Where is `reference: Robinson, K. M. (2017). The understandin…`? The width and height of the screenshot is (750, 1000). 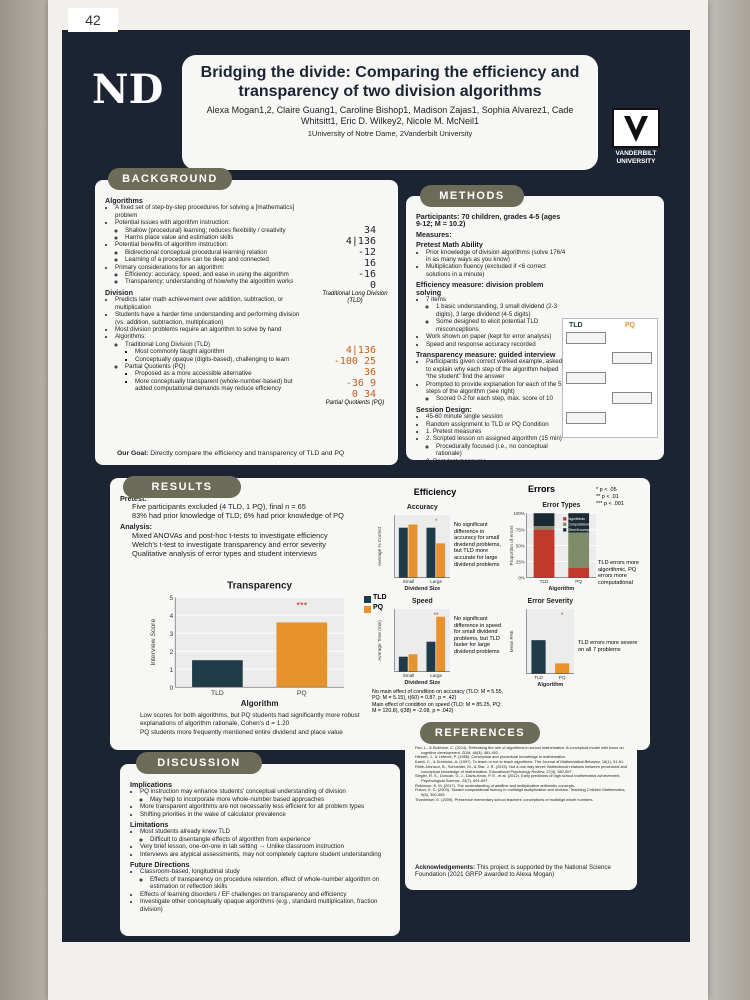
reference: Robinson, K. M. (2017). The understandin… is located at coordinates (495, 785).